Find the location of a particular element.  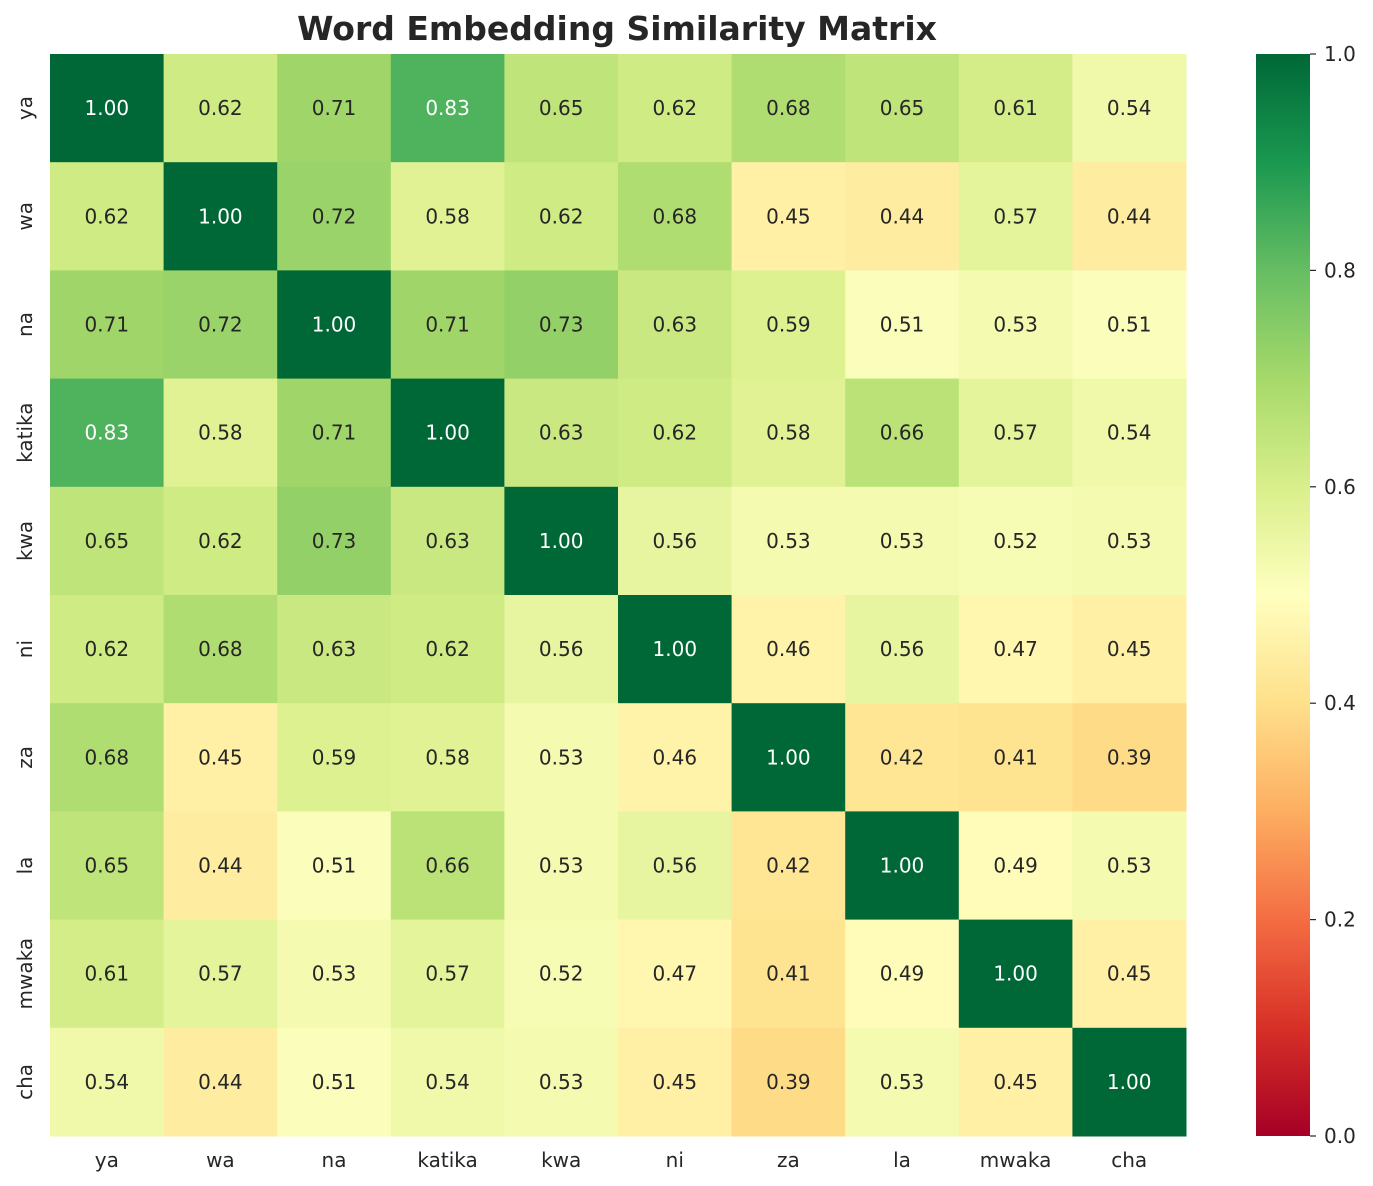

y-tick-label: na is located at coordinates (25, 324).